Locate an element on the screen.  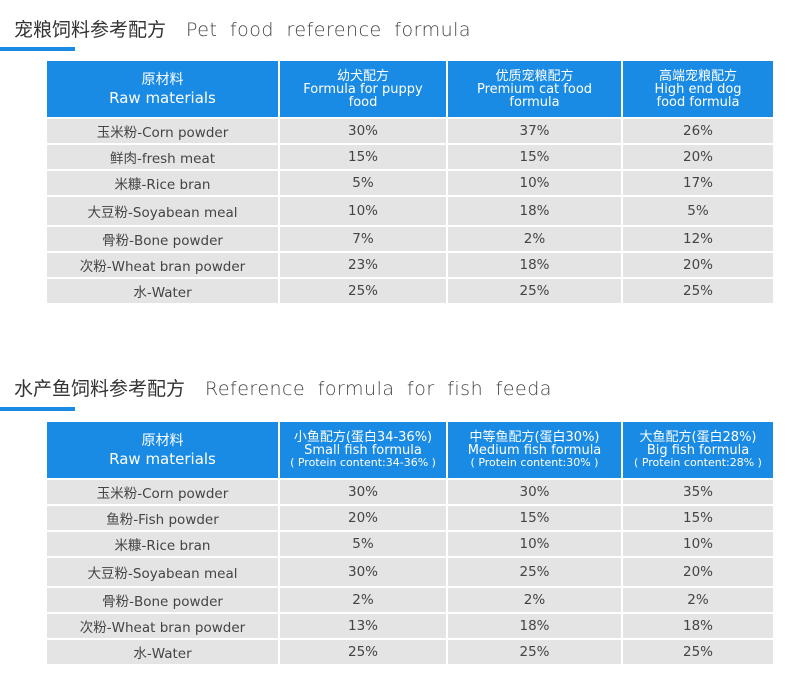
header-line-en: Small fish formula is located at coordinates (363, 450).